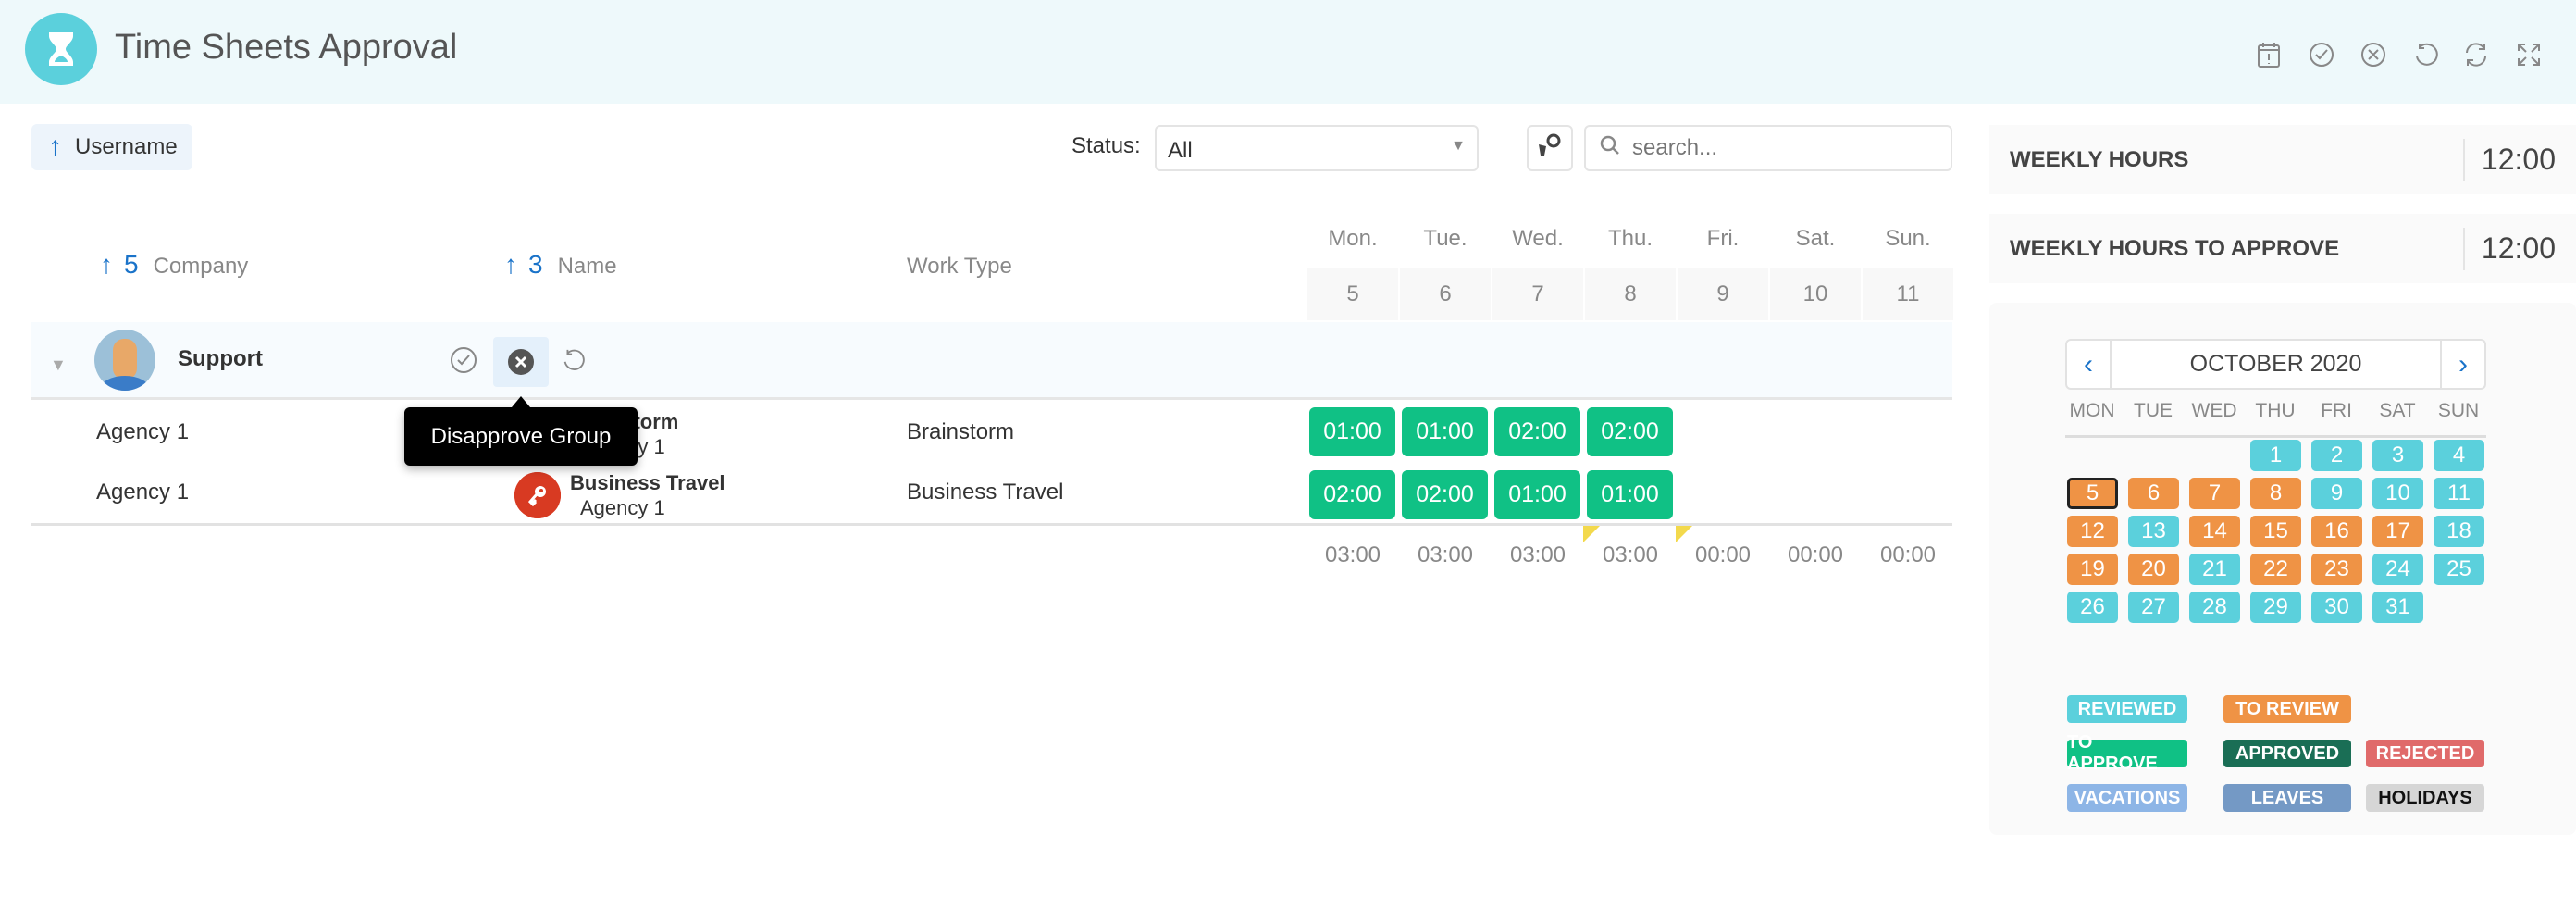  I want to click on calendar-day: 22, so click(2276, 569).